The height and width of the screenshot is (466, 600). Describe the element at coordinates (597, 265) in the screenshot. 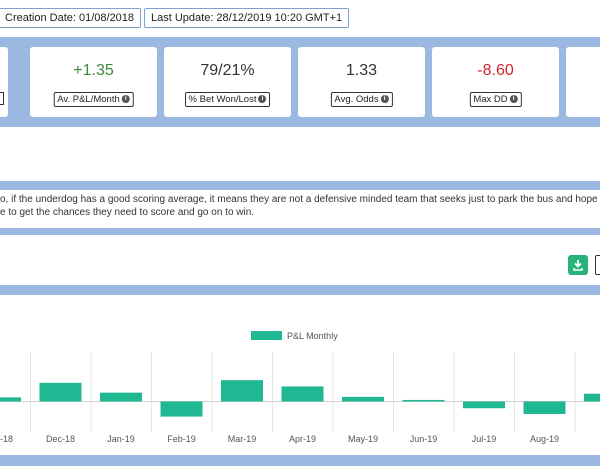

I see `menu-button` at that location.